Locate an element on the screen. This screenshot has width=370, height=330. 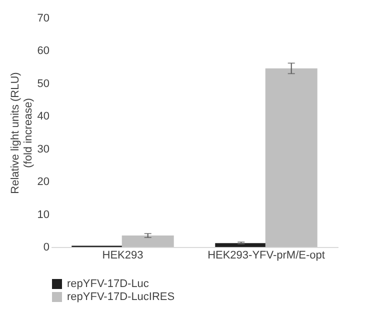
y-tick-label: 10 is located at coordinates (43, 214).